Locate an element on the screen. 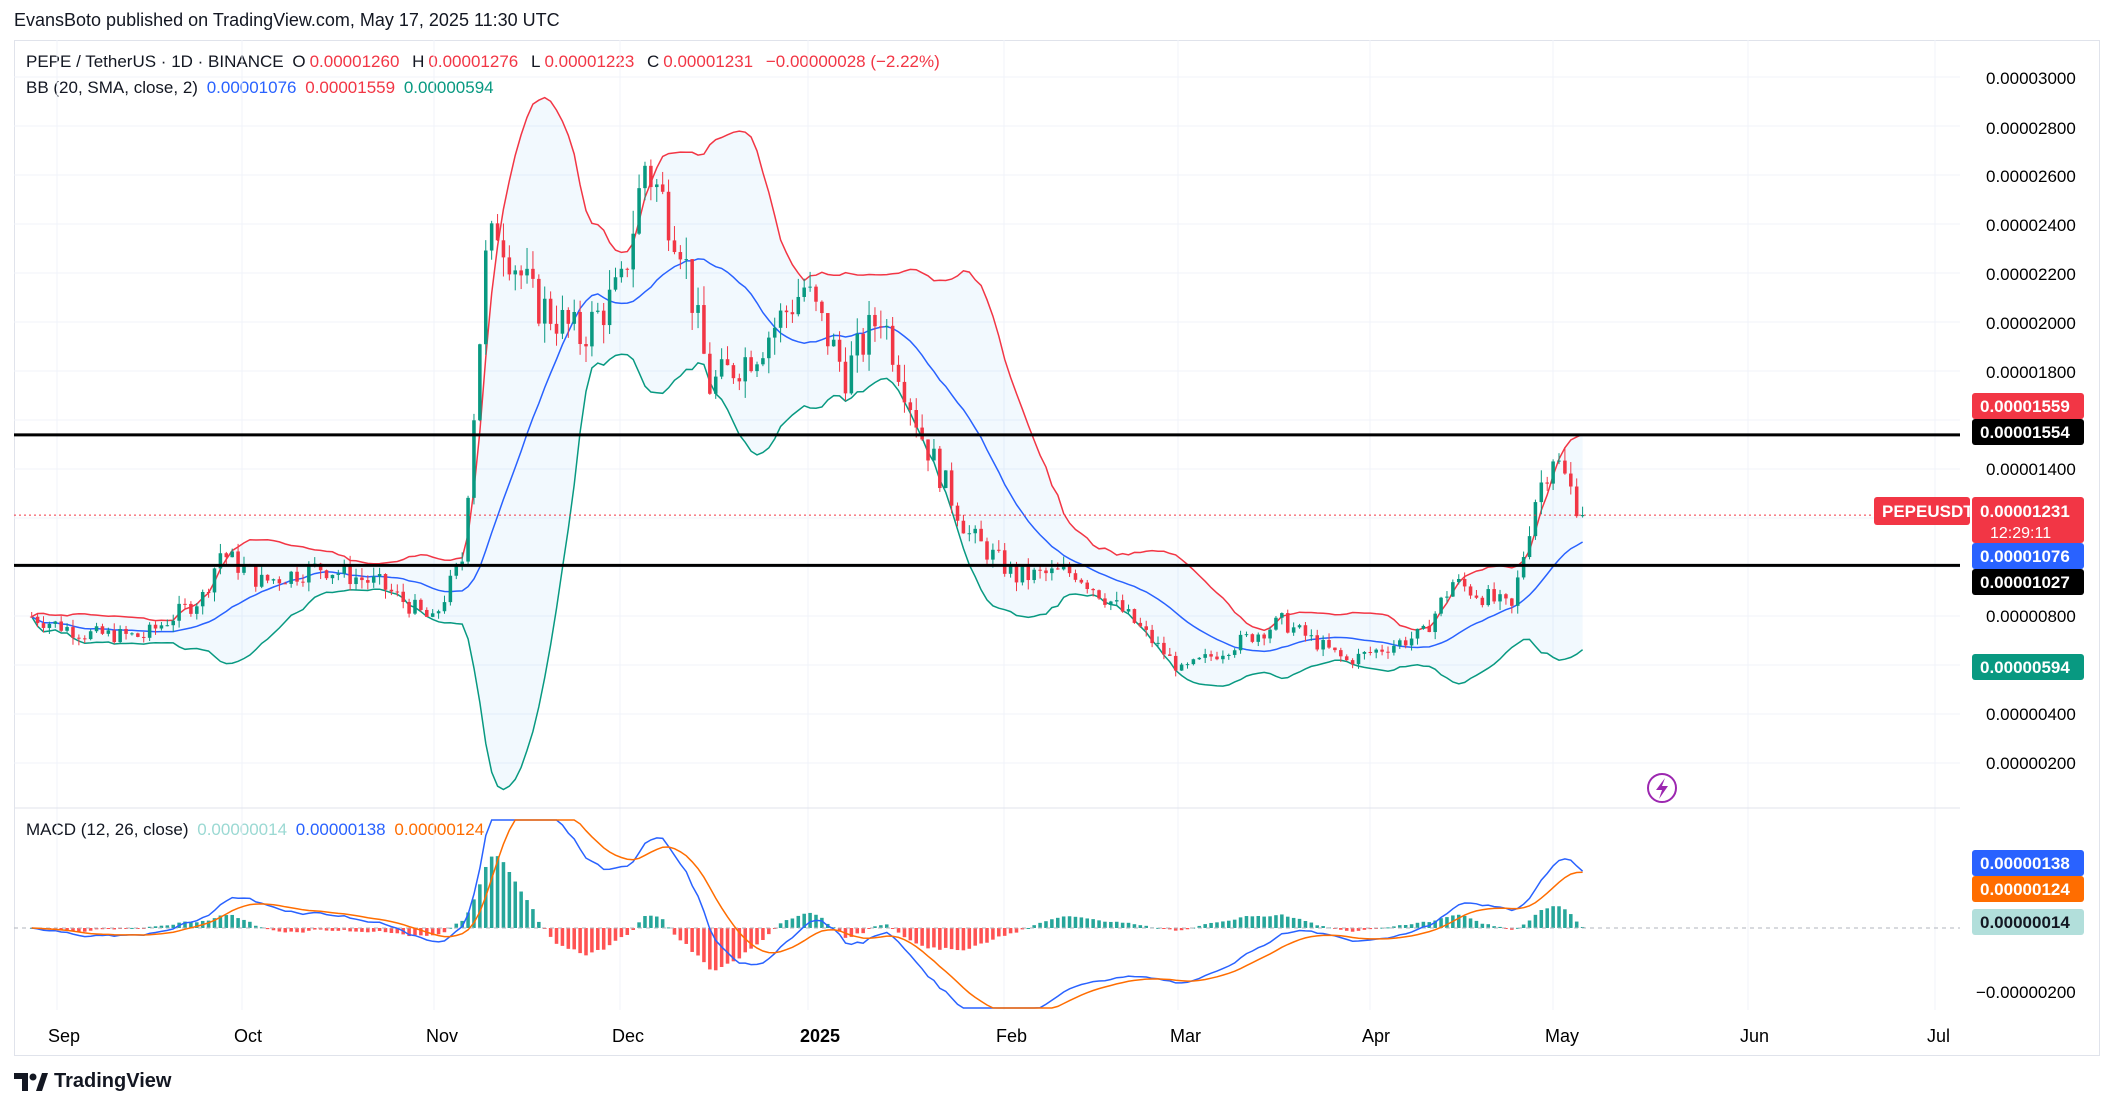  bb-label: BB (20, SMA, close, 2) is located at coordinates (112, 87).